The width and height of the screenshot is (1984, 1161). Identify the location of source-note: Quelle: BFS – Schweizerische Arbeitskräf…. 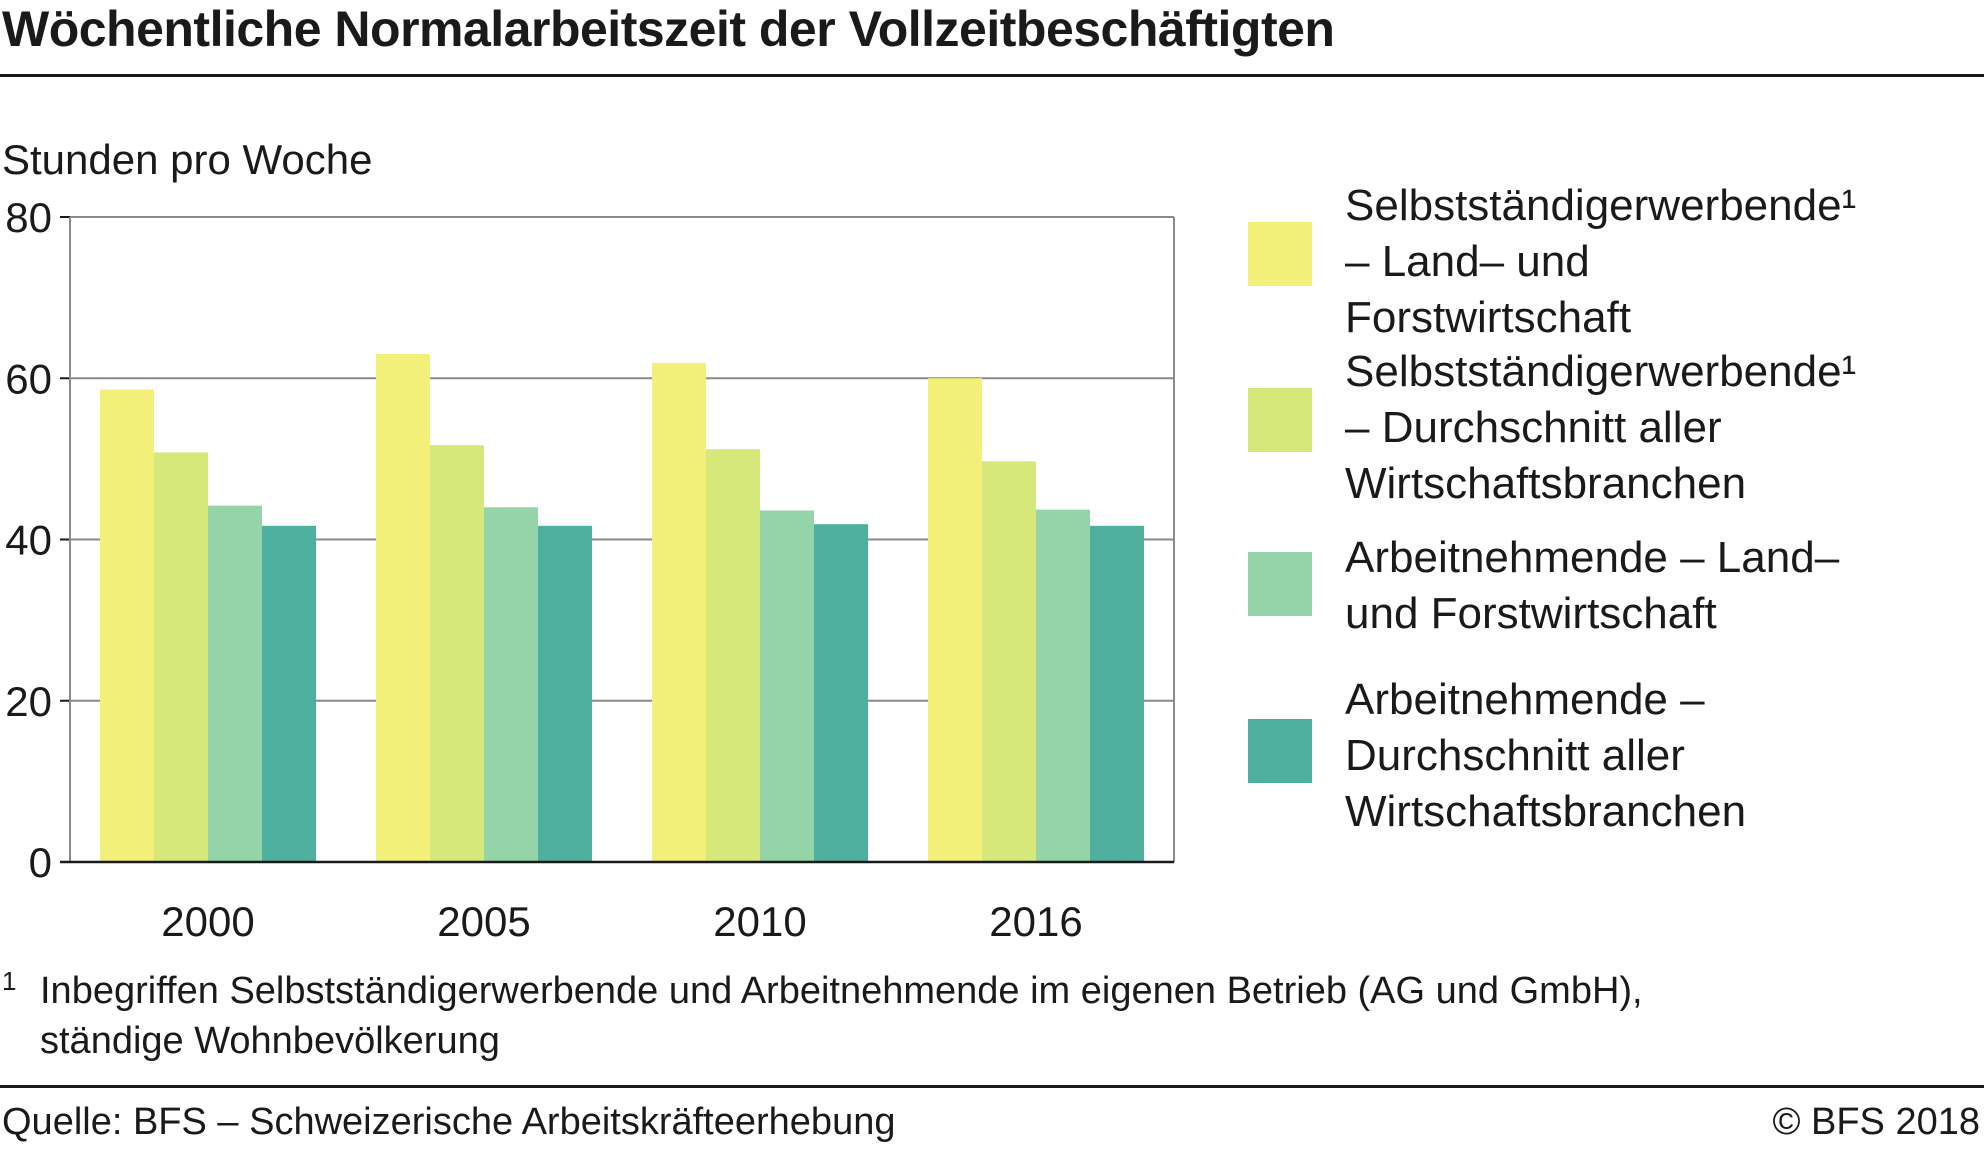
(449, 1122).